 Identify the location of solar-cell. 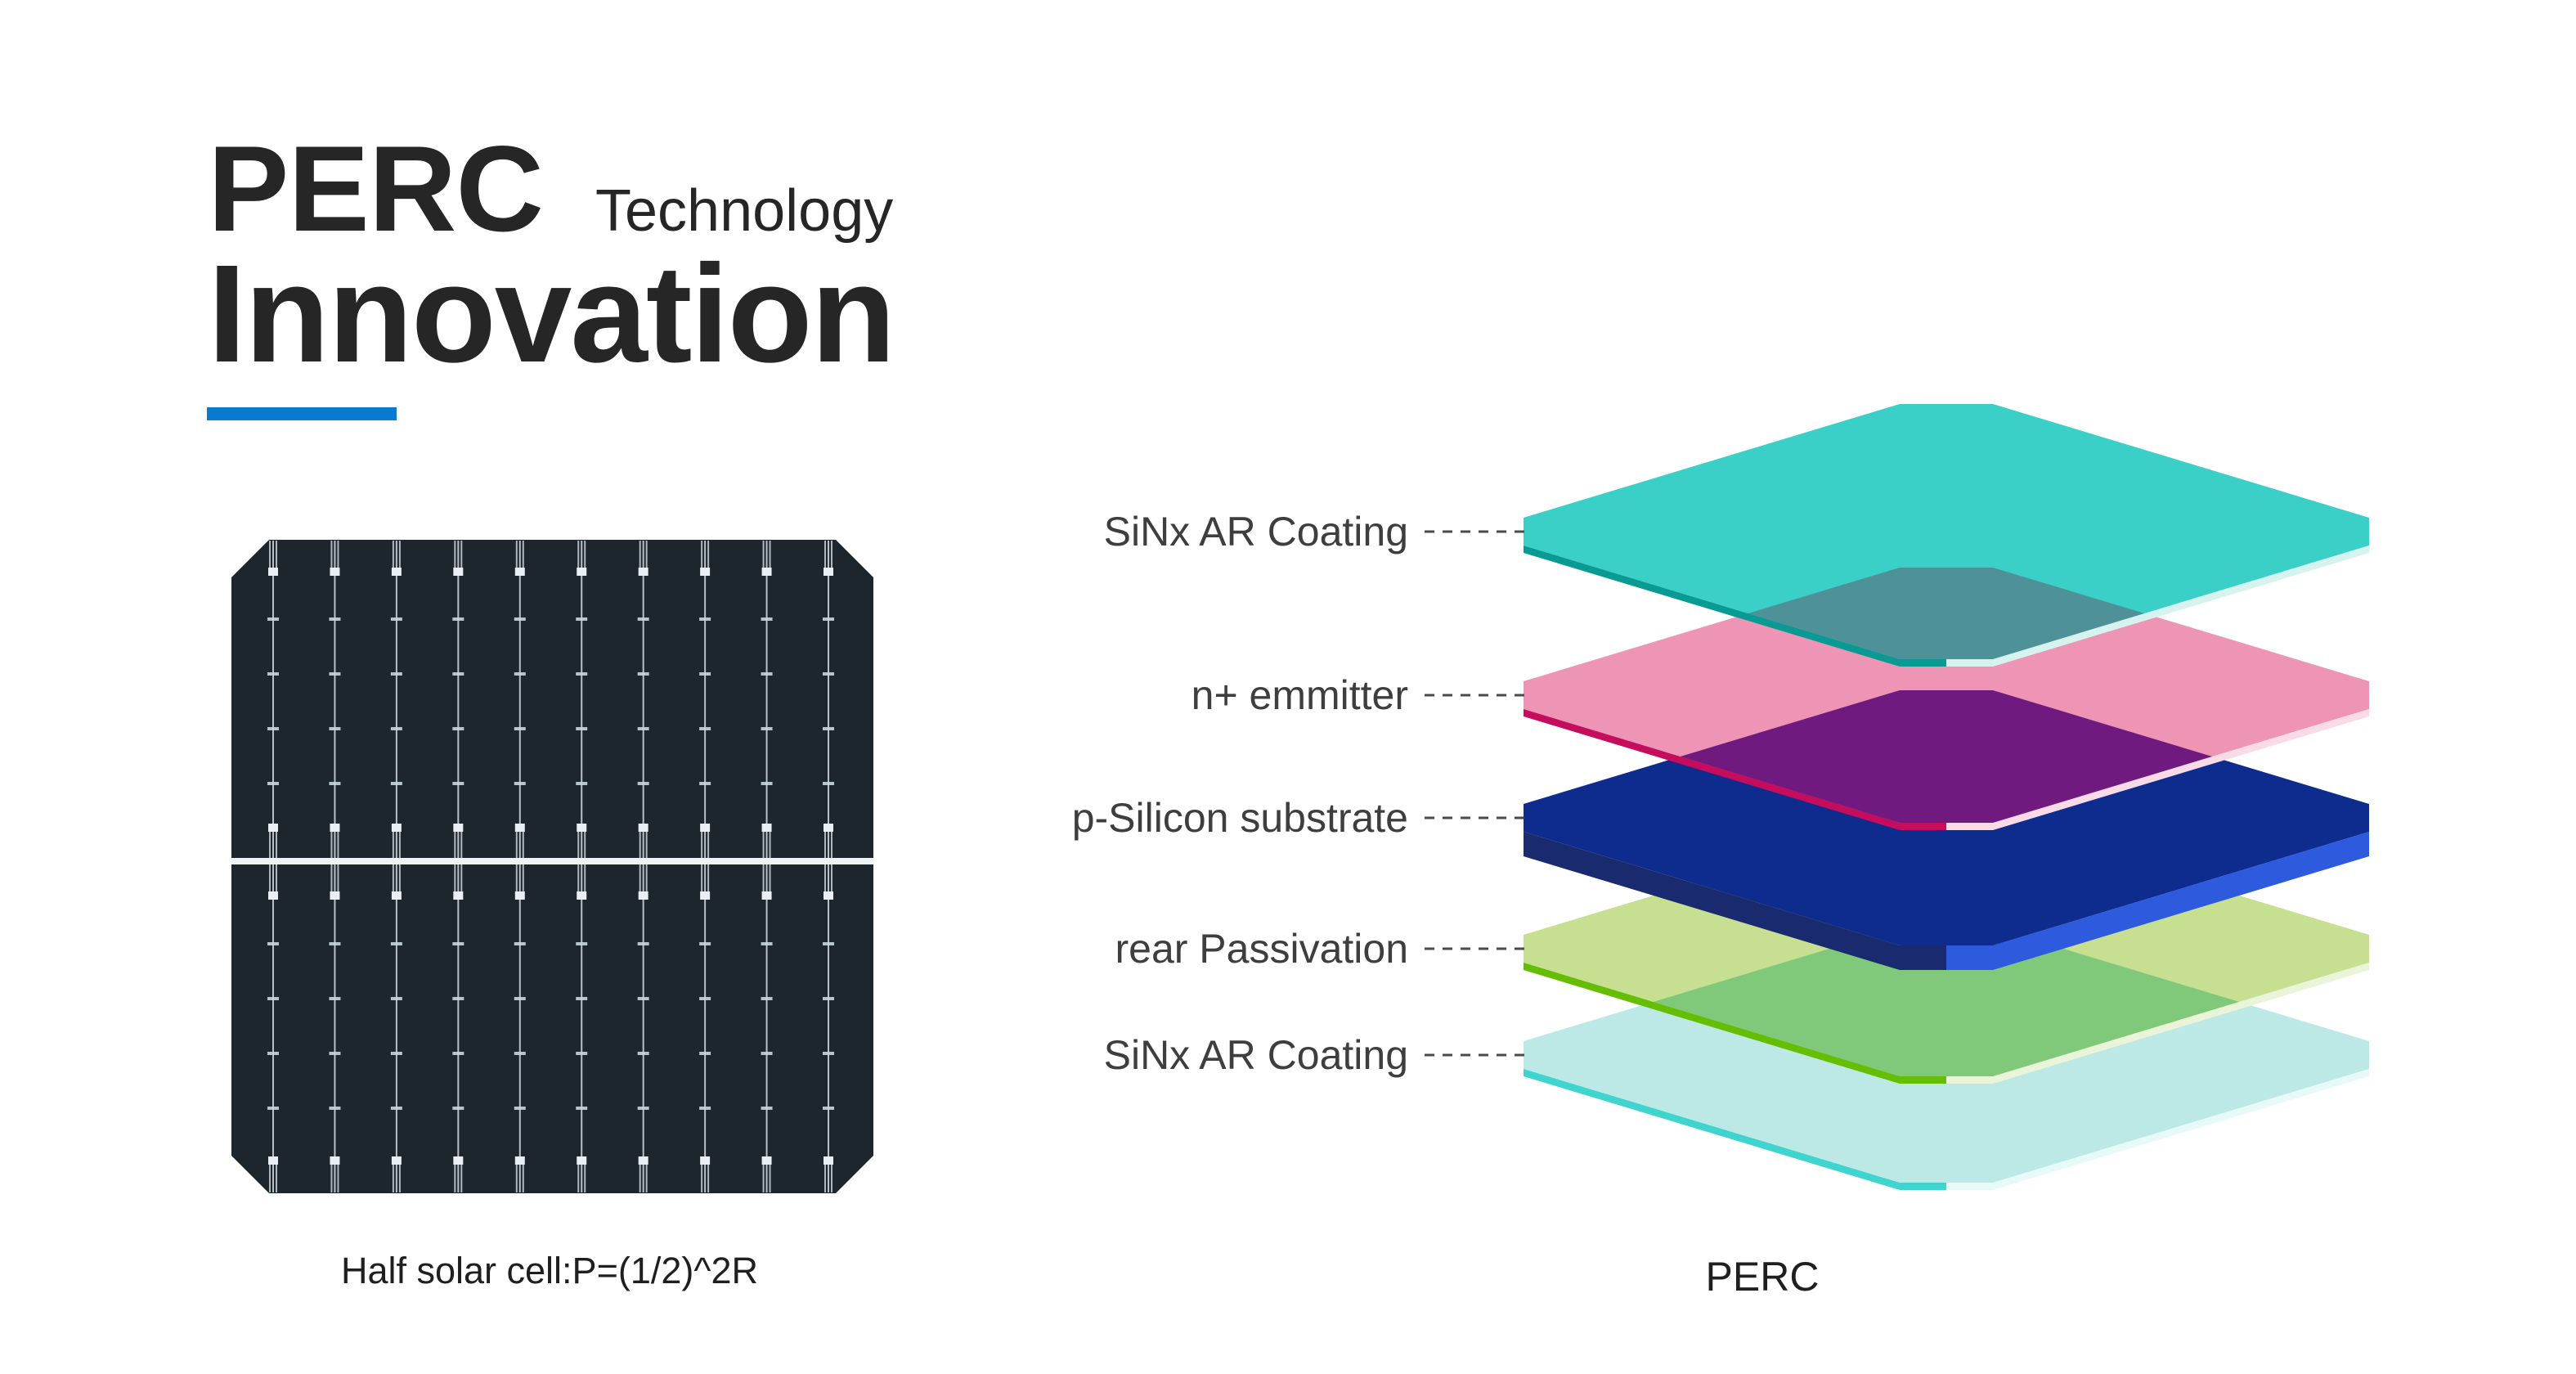
(552, 866).